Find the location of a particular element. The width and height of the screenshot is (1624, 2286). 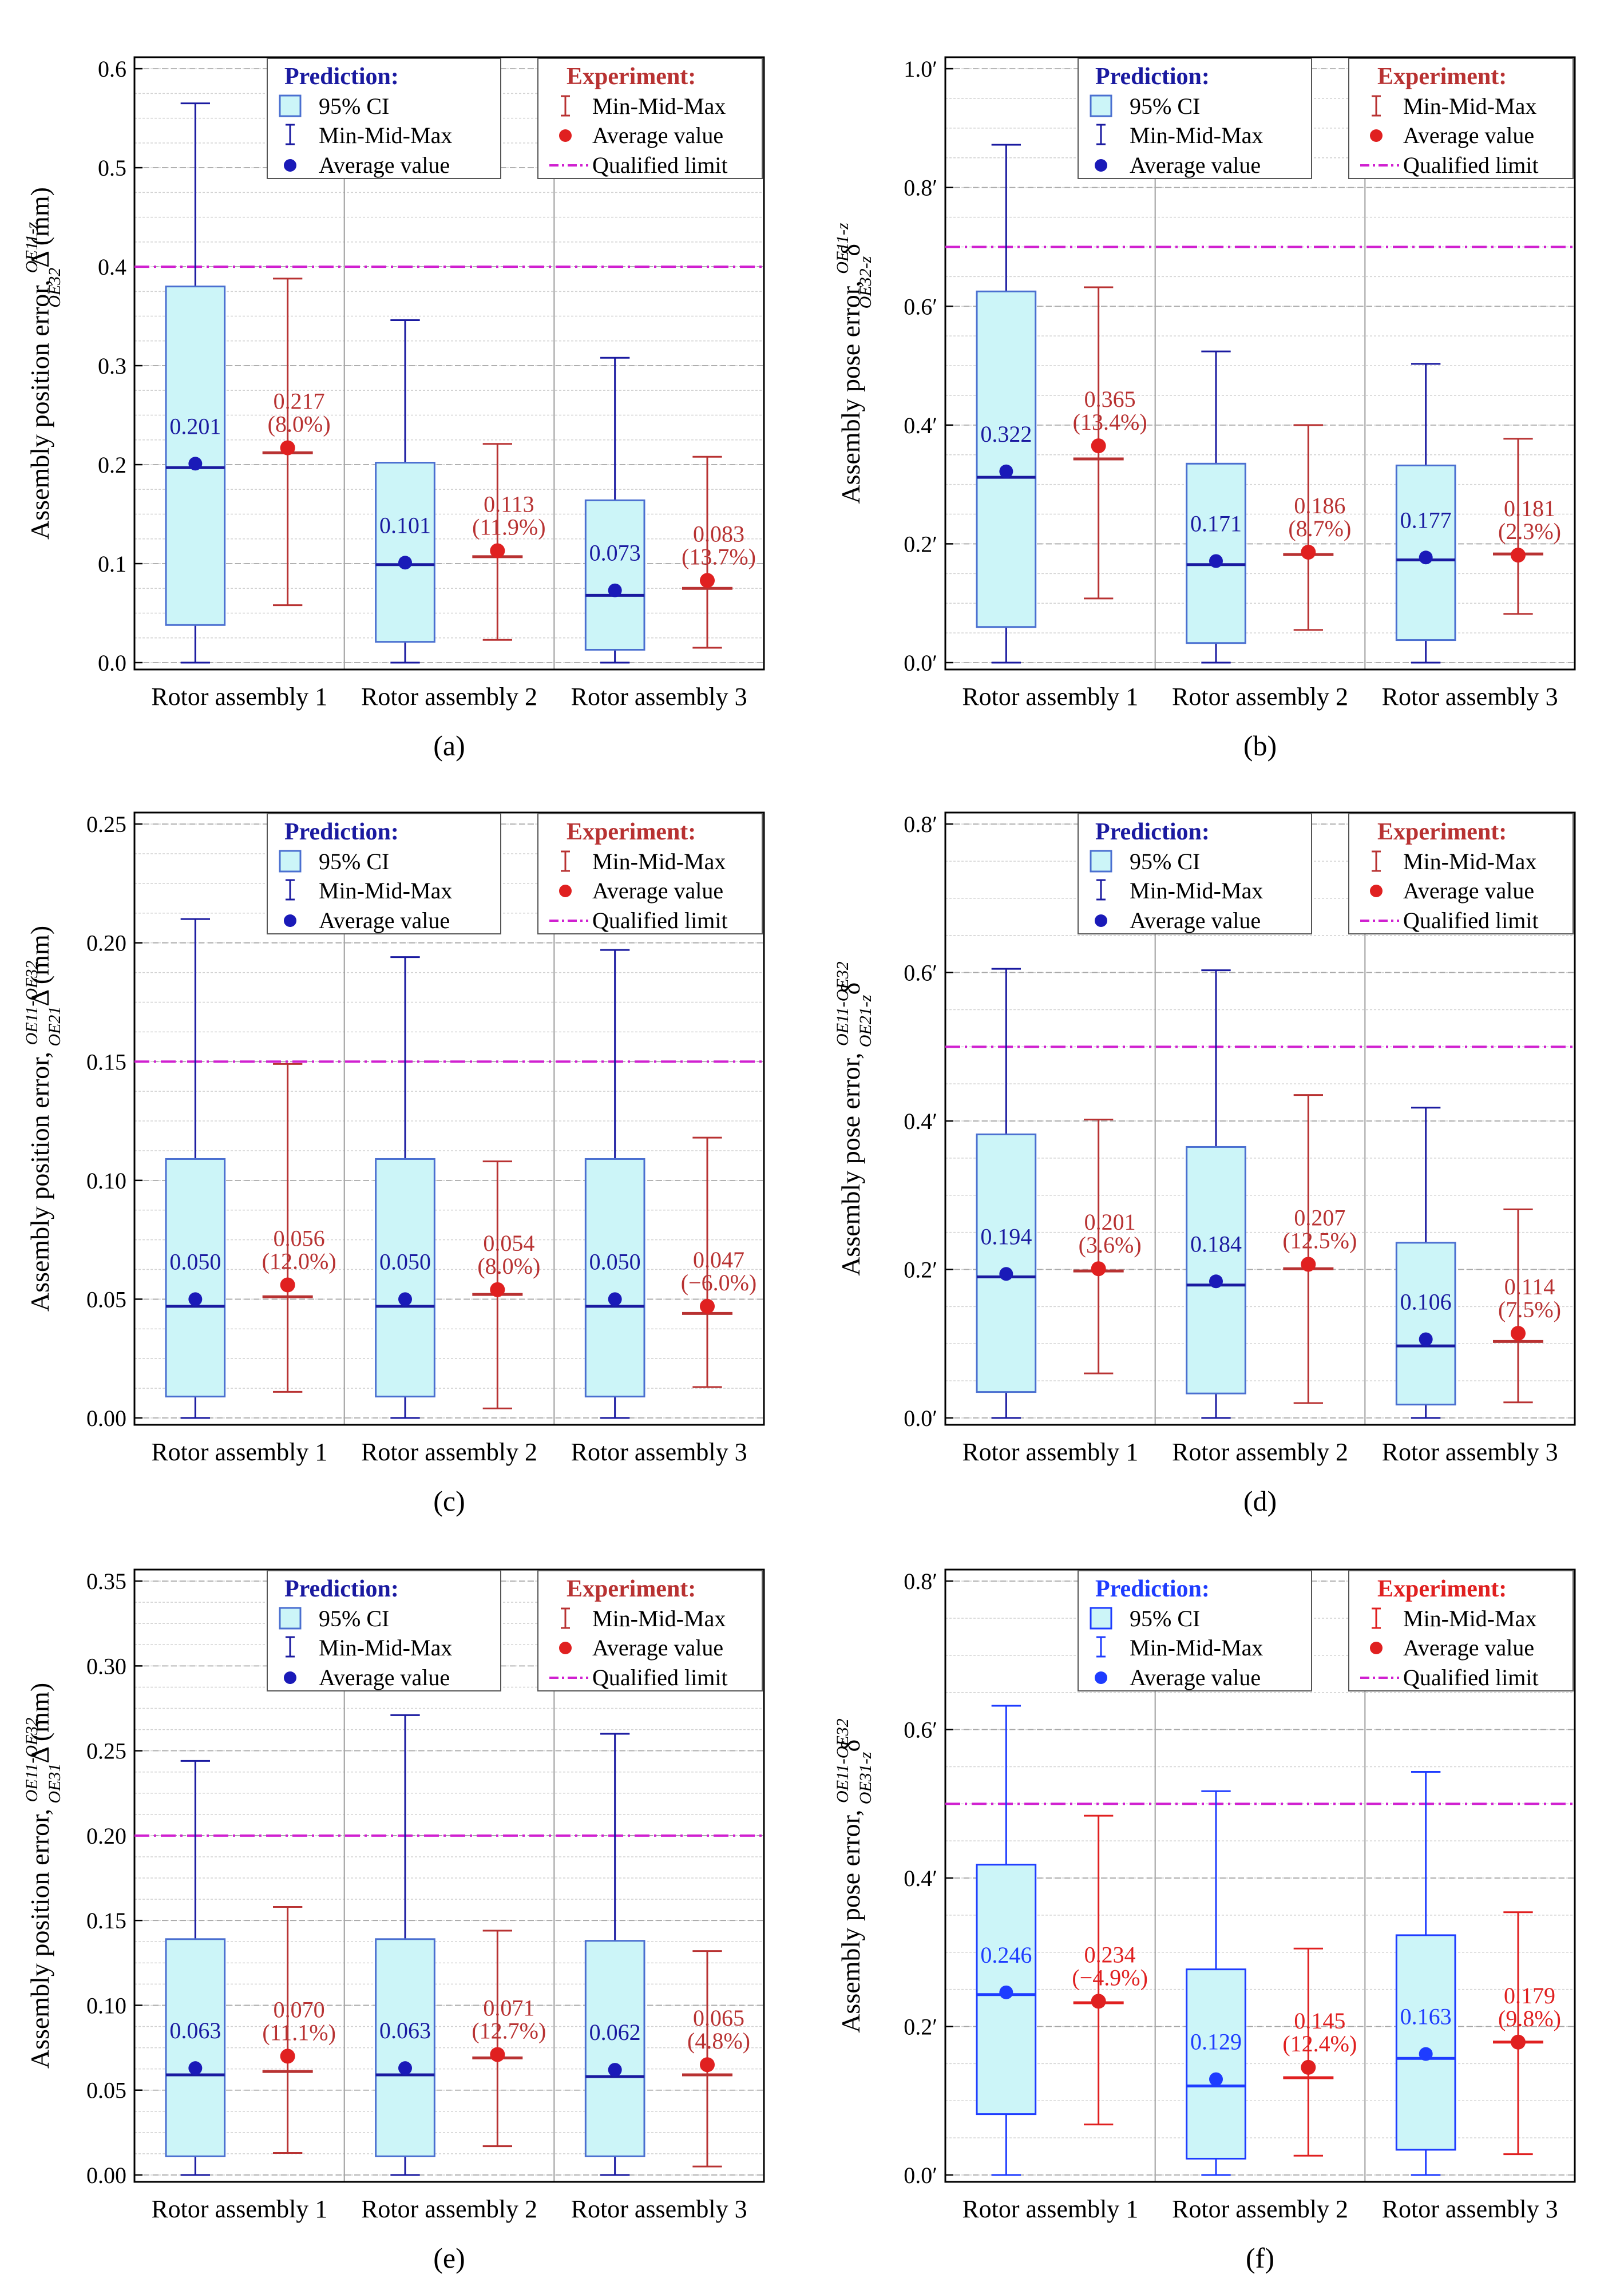

experiment-percent-label: (8.0%) is located at coordinates (299, 424).